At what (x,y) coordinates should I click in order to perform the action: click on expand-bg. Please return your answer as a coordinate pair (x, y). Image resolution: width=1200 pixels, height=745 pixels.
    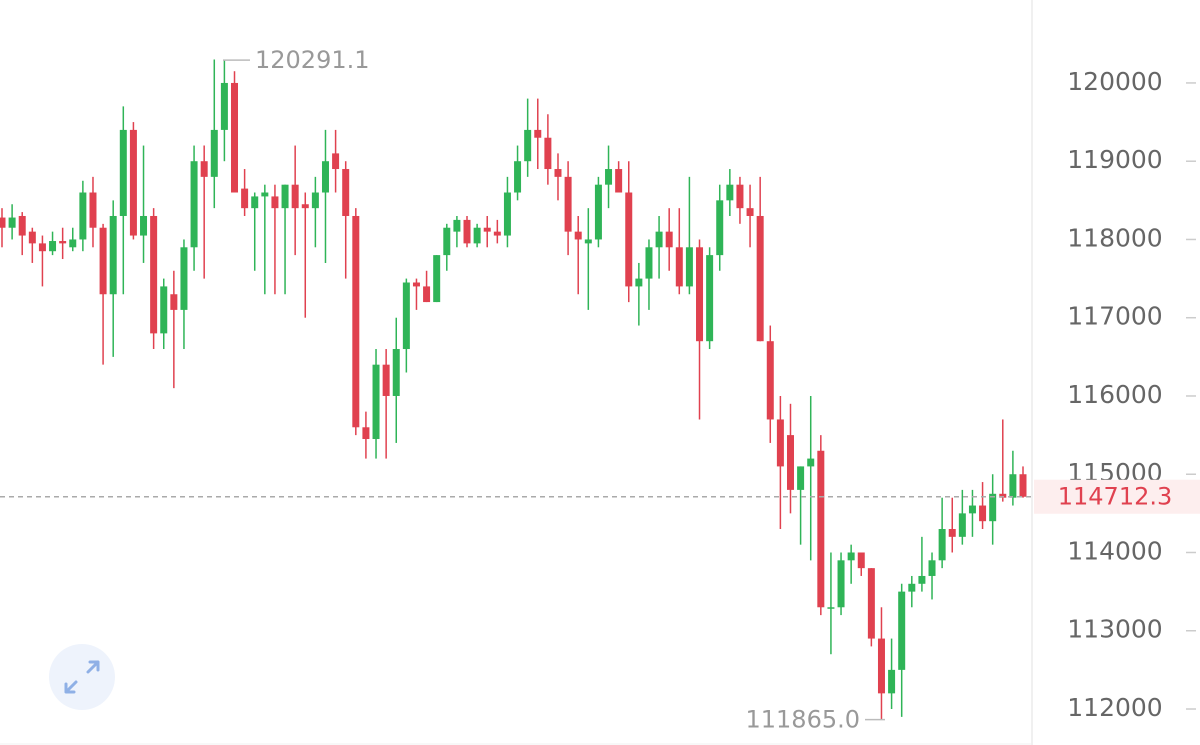
    Looking at the image, I should click on (82, 677).